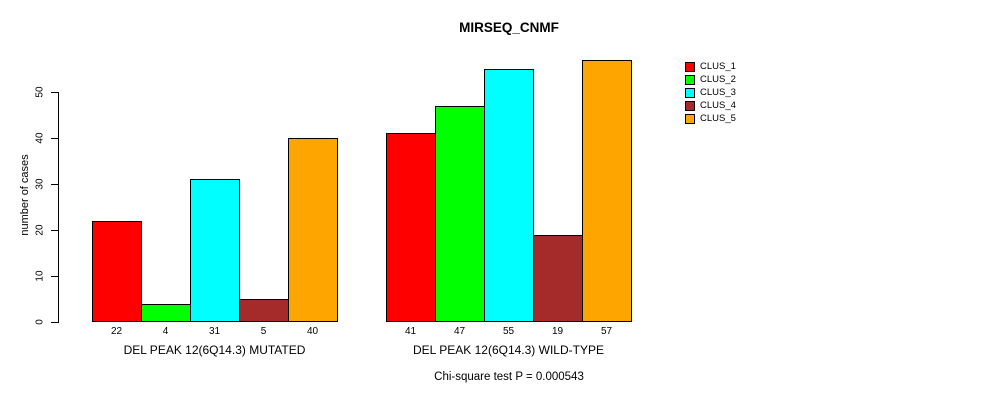 This screenshot has height=400, width=990. I want to click on bar-value-label: 4, so click(165, 331).